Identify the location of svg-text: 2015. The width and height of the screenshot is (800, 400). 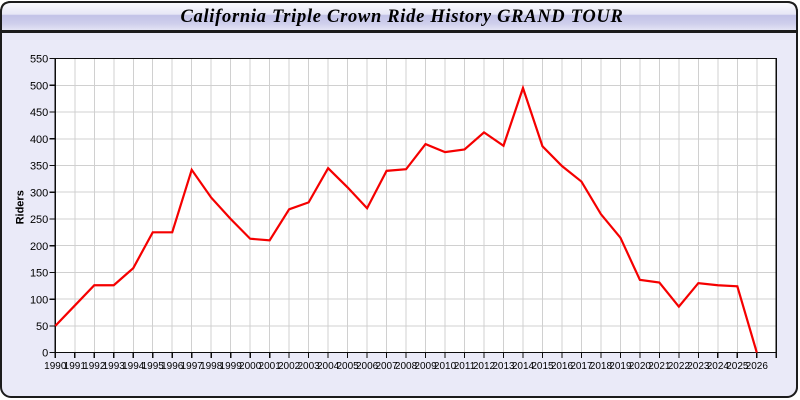
(542, 366).